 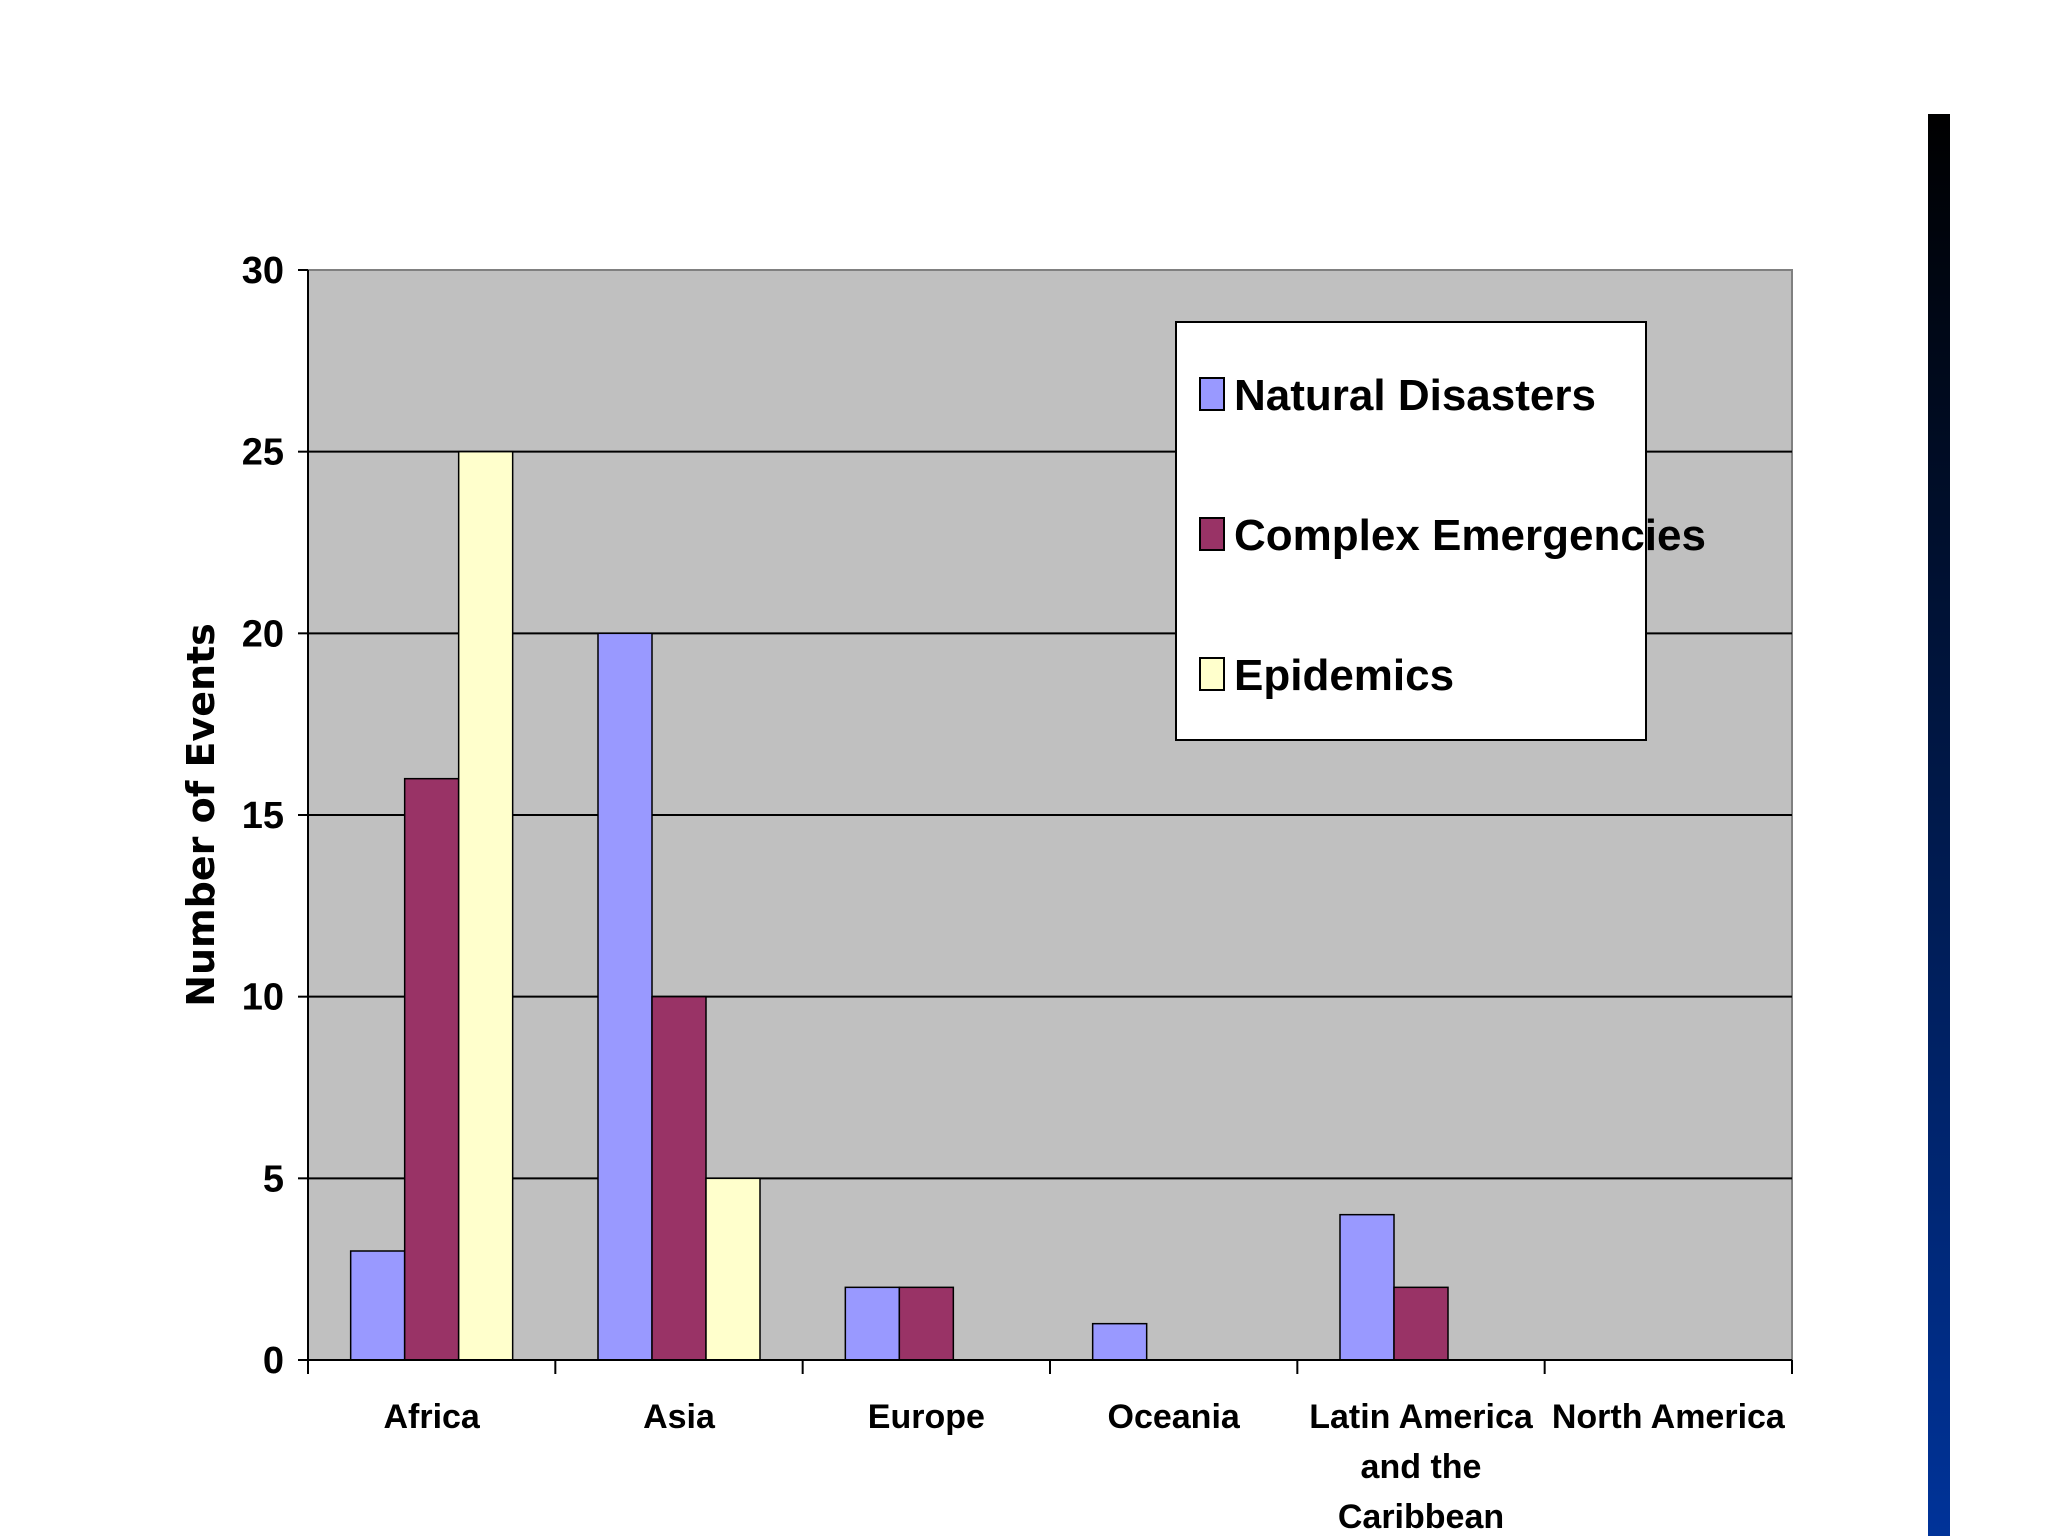 What do you see at coordinates (273, 1361) in the screenshot?
I see `y-tick-label: 0` at bounding box center [273, 1361].